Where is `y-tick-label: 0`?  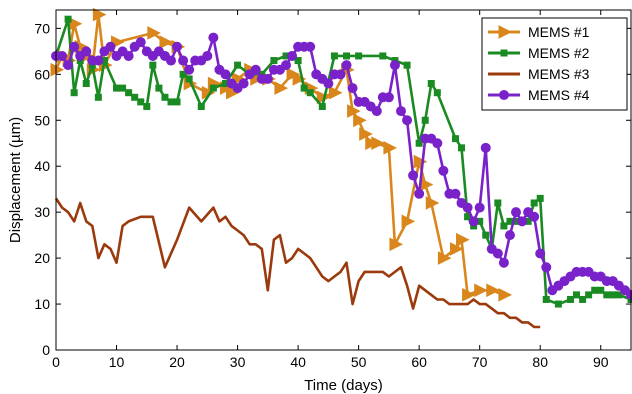 y-tick-label: 0 is located at coordinates (46, 350).